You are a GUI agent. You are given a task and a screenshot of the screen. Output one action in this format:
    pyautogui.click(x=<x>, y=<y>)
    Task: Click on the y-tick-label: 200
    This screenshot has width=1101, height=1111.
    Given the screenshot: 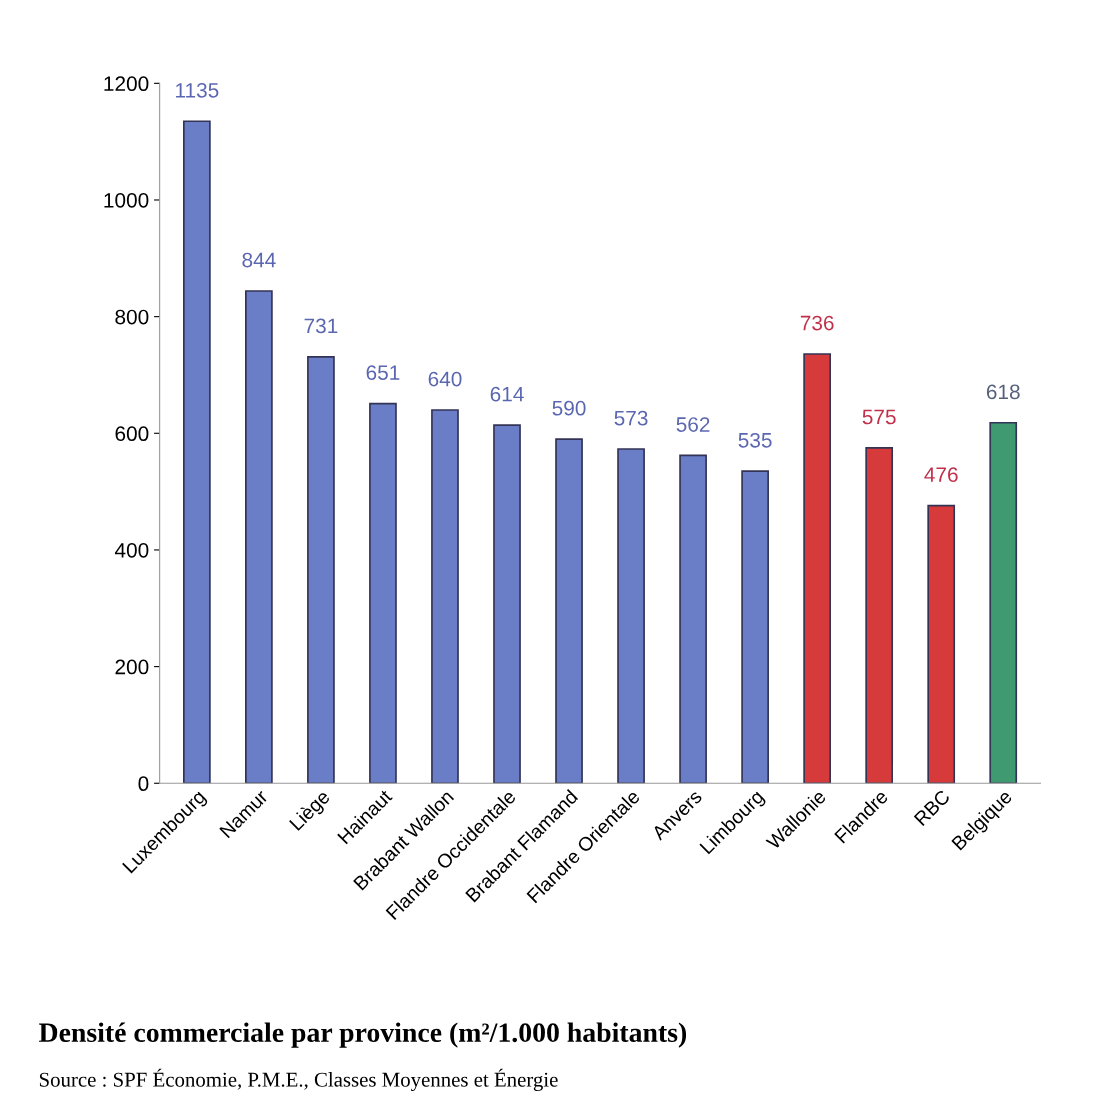 What is the action you would take?
    pyautogui.click(x=132, y=667)
    